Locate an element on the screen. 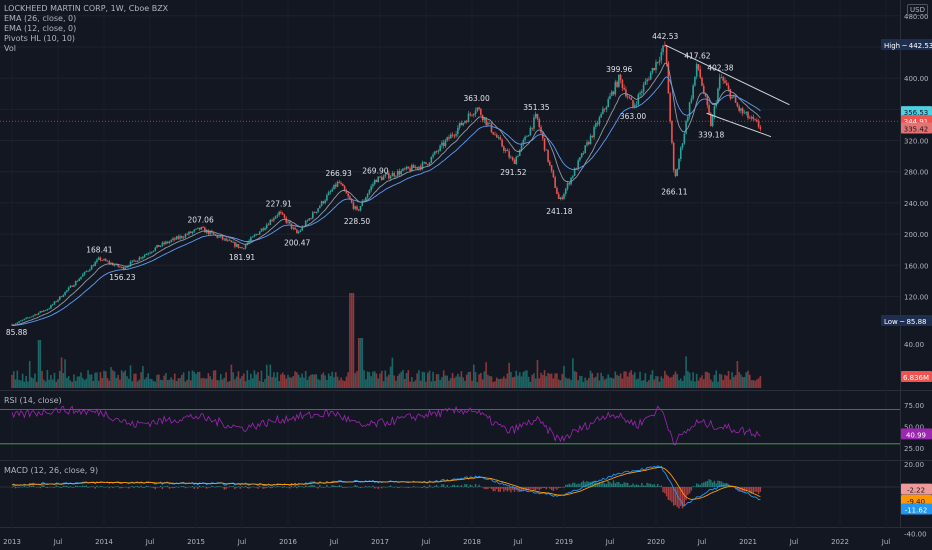 This screenshot has height=550, width=932. currency-label: USD is located at coordinates (917, 10).